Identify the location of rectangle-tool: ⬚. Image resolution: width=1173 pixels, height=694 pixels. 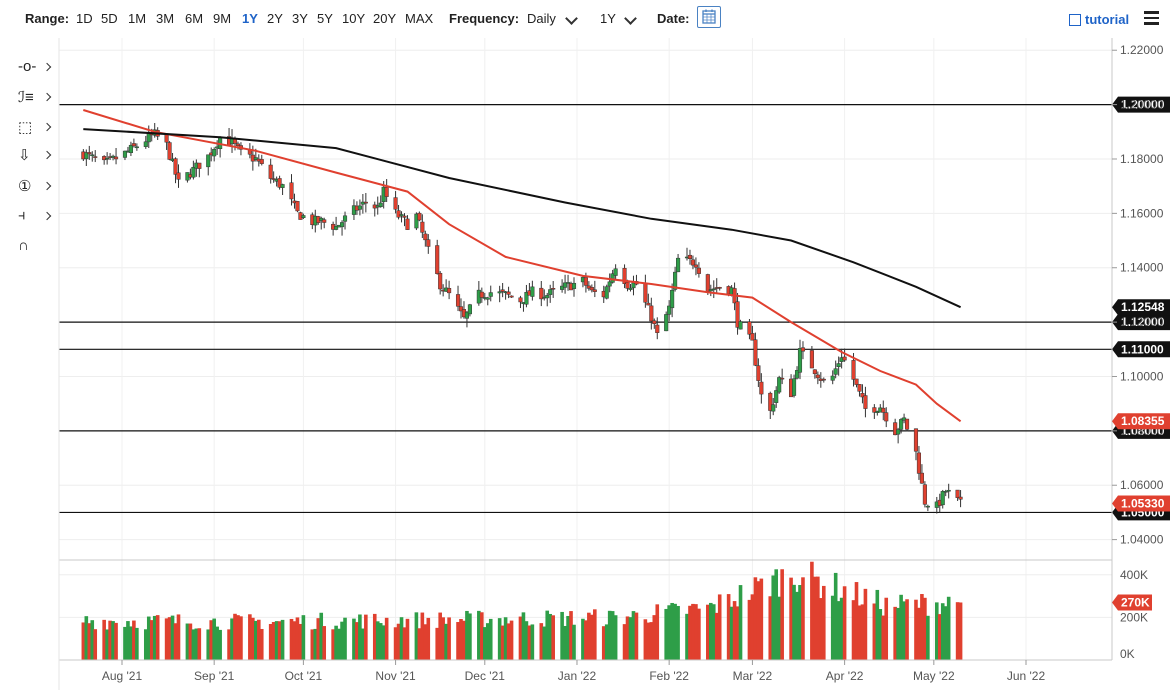
(36, 129).